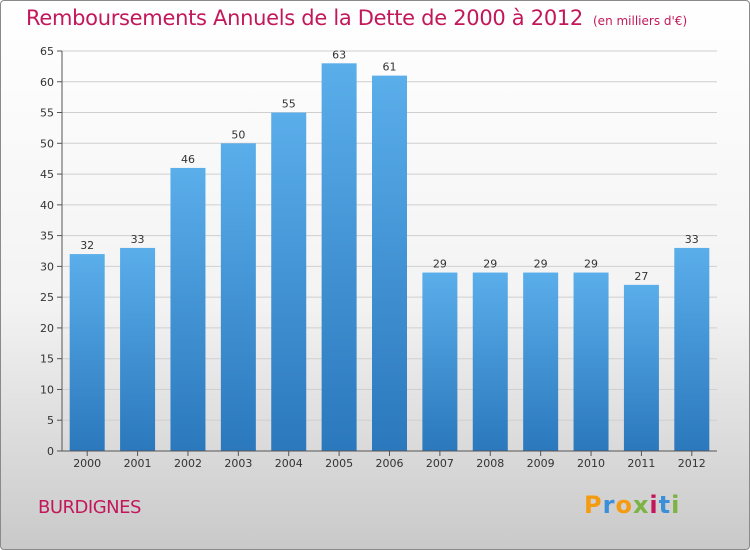  What do you see at coordinates (390, 463) in the screenshot?
I see `x-tick-label-2006: 2006` at bounding box center [390, 463].